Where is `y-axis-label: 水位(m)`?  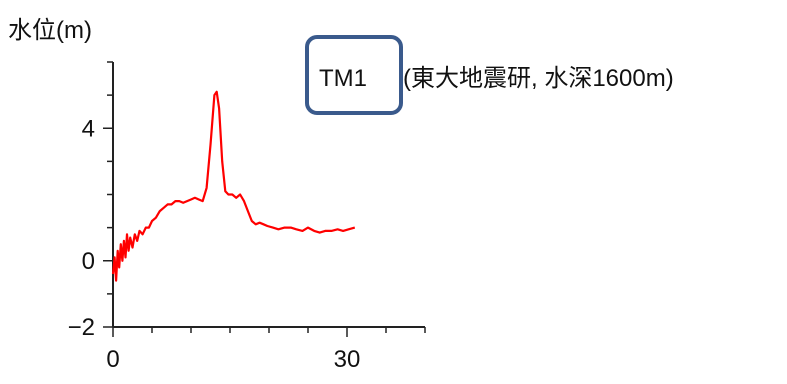
y-axis-label: 水位(m) is located at coordinates (50, 30).